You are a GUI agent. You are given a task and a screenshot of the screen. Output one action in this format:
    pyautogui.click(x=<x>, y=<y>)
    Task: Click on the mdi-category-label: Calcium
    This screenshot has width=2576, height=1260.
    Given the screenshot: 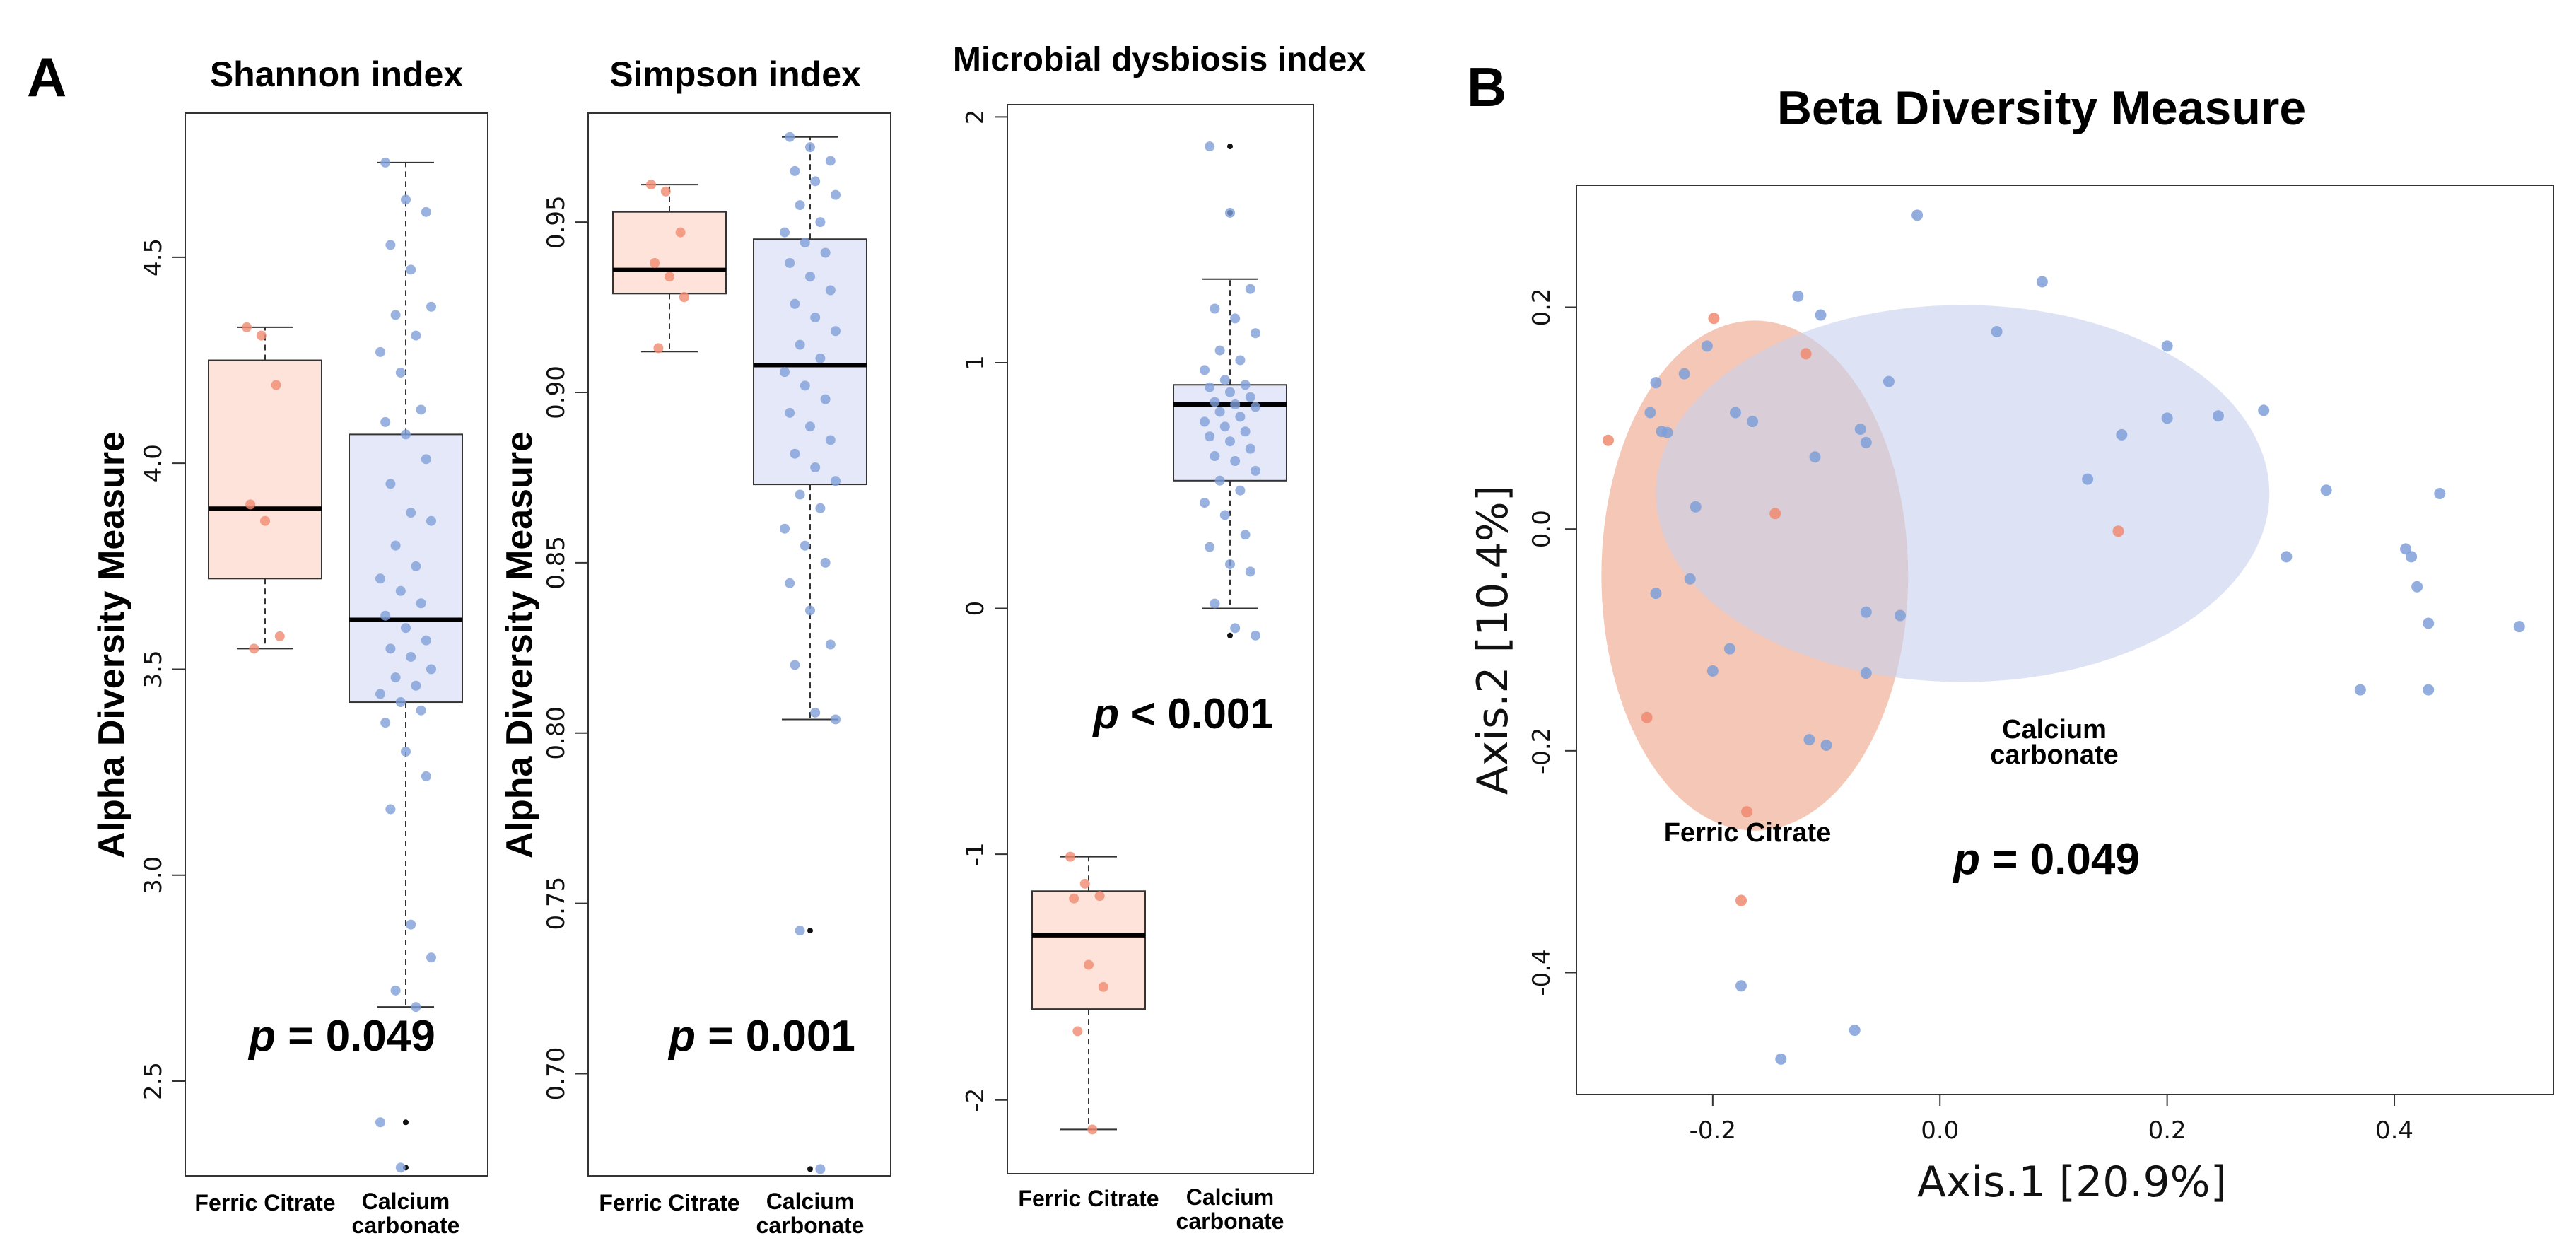 What is the action you would take?
    pyautogui.click(x=1230, y=1197)
    